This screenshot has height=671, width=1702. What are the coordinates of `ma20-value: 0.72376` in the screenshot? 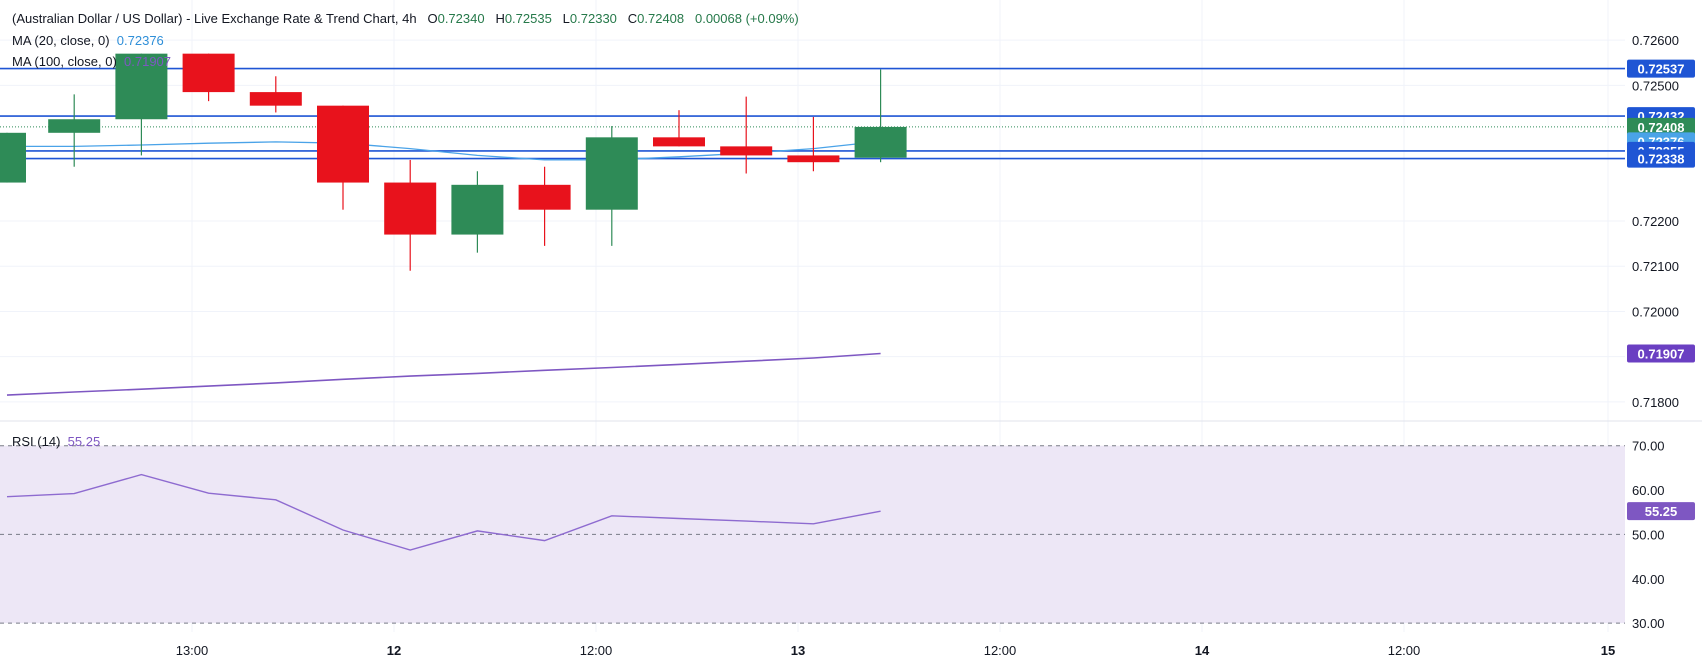 It's located at (140, 40).